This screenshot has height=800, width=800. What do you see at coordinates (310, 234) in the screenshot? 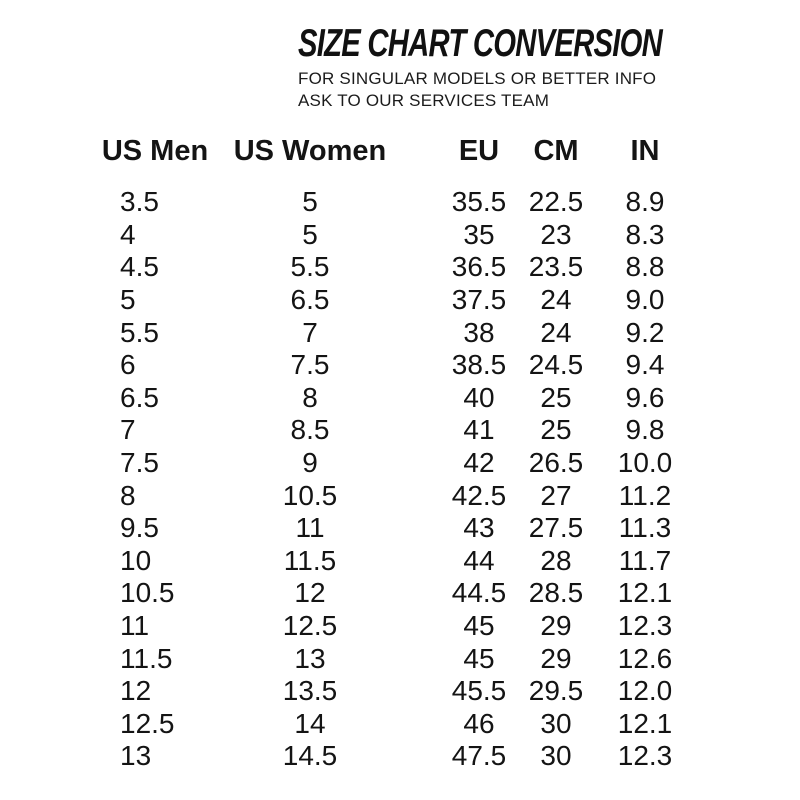
I see `cell-us-women: 5` at bounding box center [310, 234].